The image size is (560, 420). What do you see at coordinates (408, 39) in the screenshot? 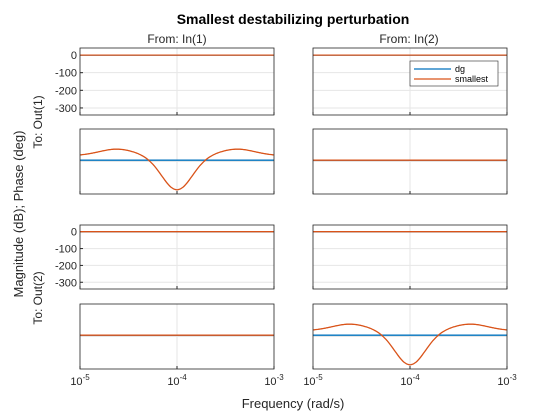
I see `column-title-in2: From: In(2)` at bounding box center [408, 39].